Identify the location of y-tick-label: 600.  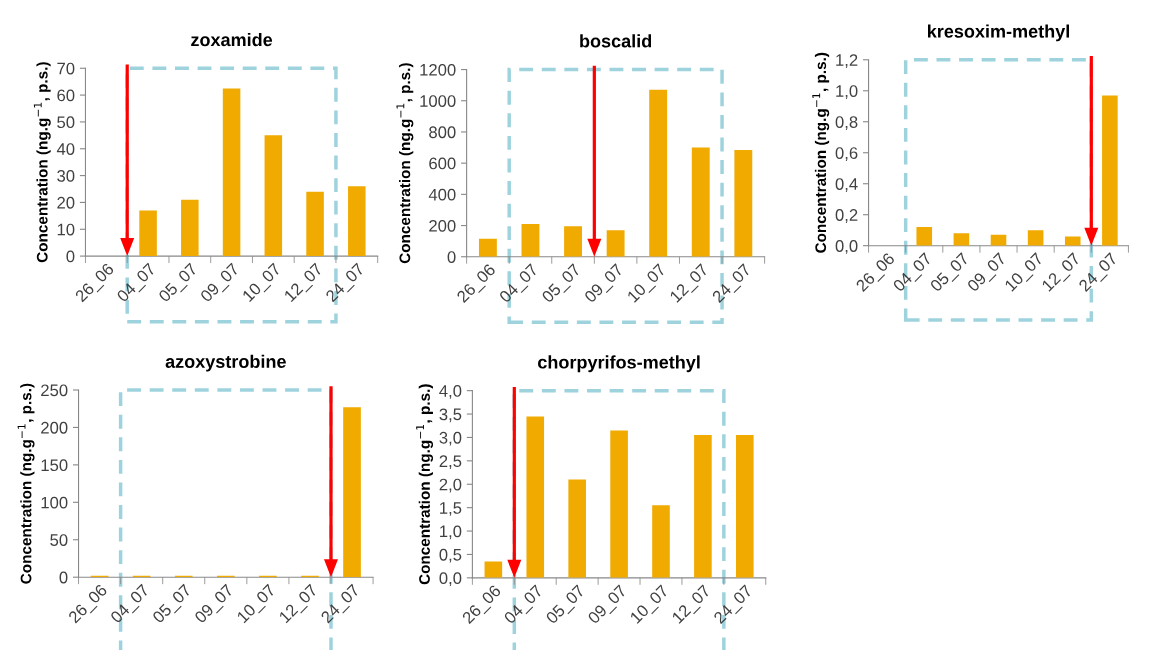
(442, 163).